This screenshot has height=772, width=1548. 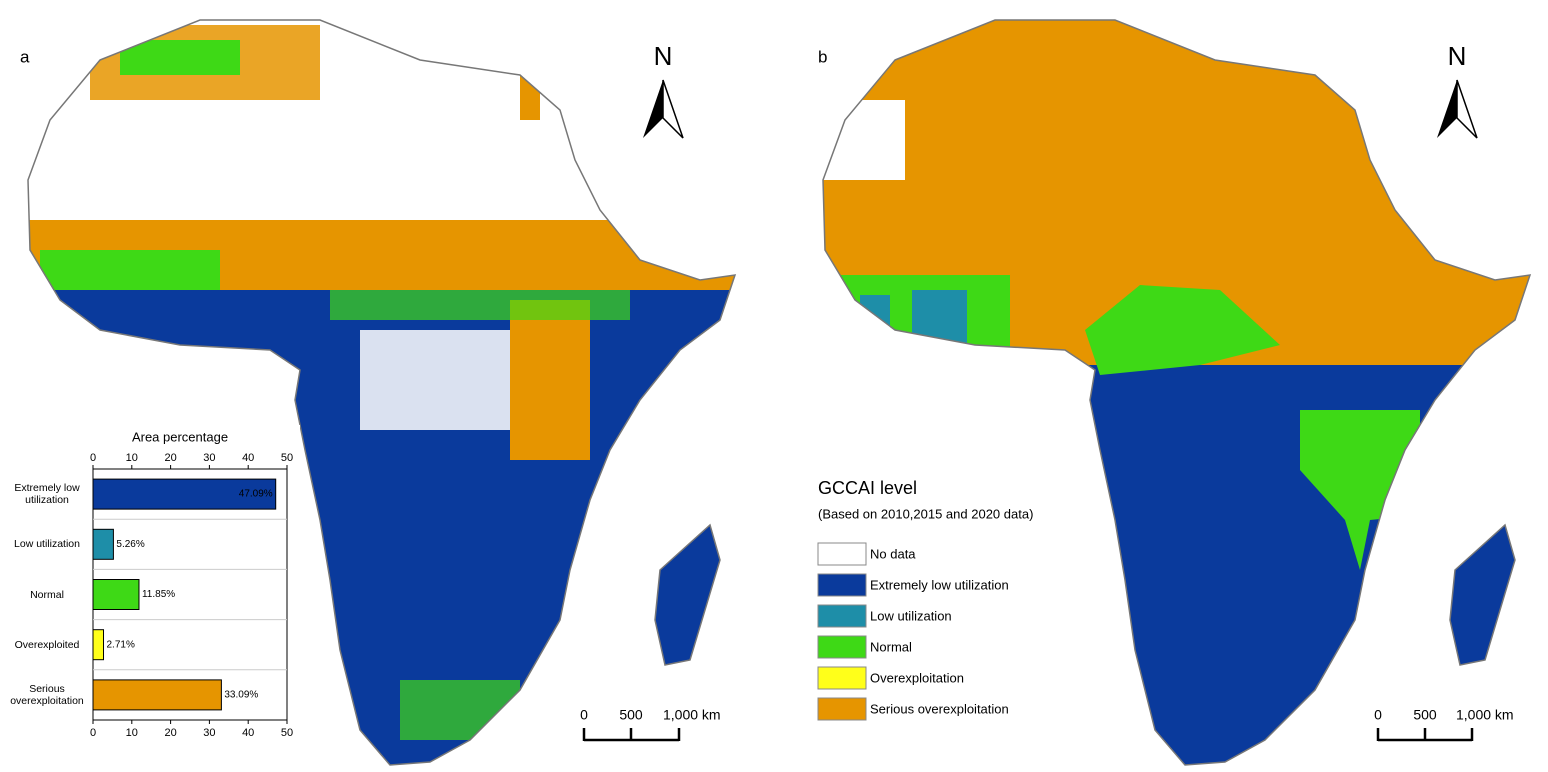 What do you see at coordinates (822, 56) in the screenshot?
I see `panel-label: b` at bounding box center [822, 56].